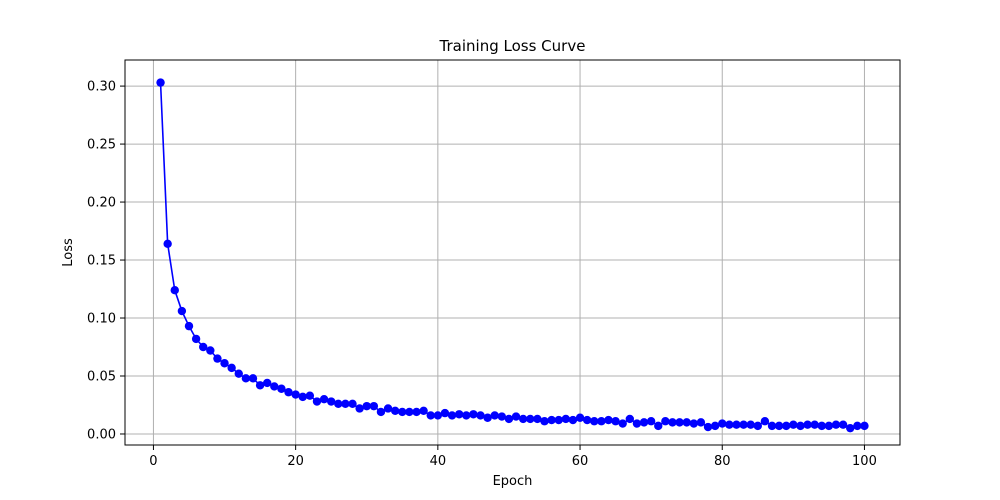 The image size is (1000, 500). What do you see at coordinates (101, 203) in the screenshot?
I see `y-tick-label: 0.20` at bounding box center [101, 203].